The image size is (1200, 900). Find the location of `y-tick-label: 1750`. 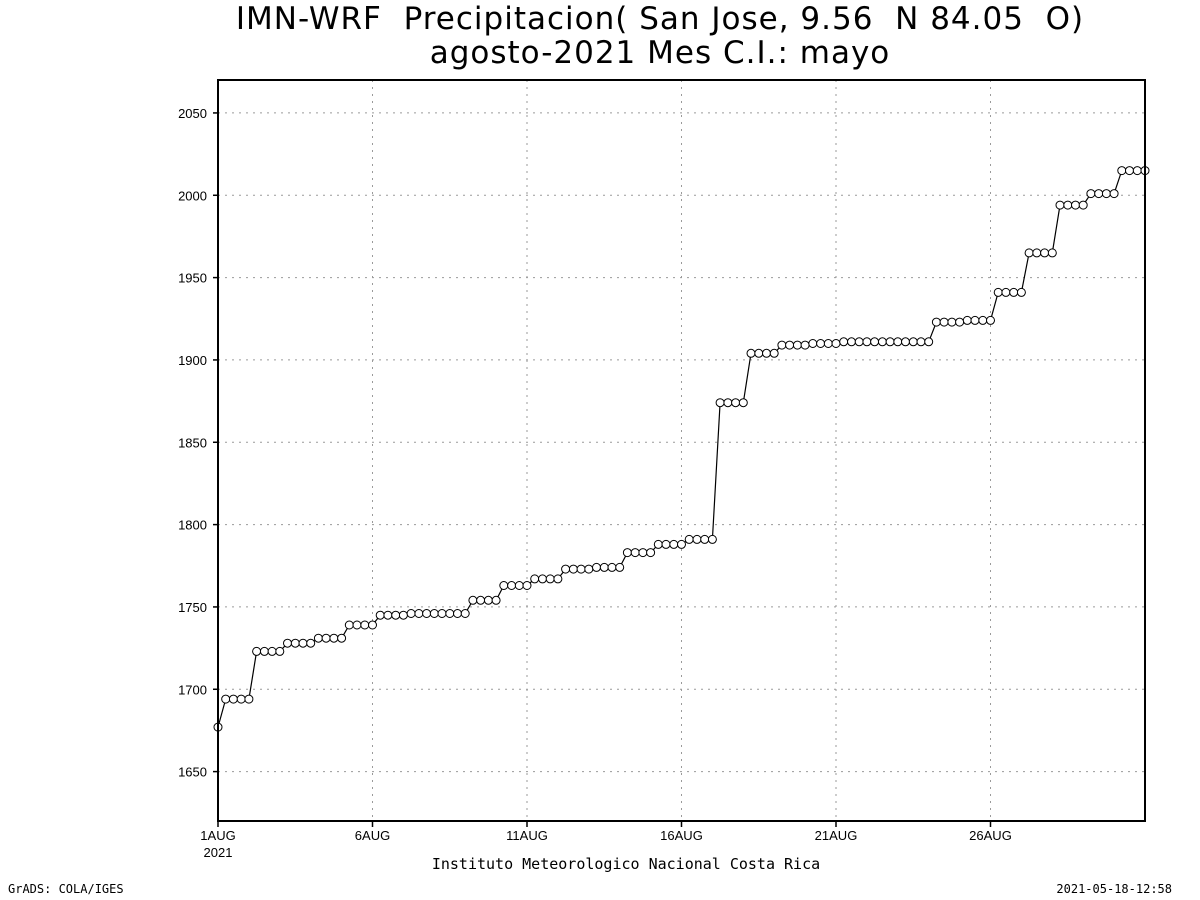

y-tick-label: 1750 is located at coordinates (192, 607).